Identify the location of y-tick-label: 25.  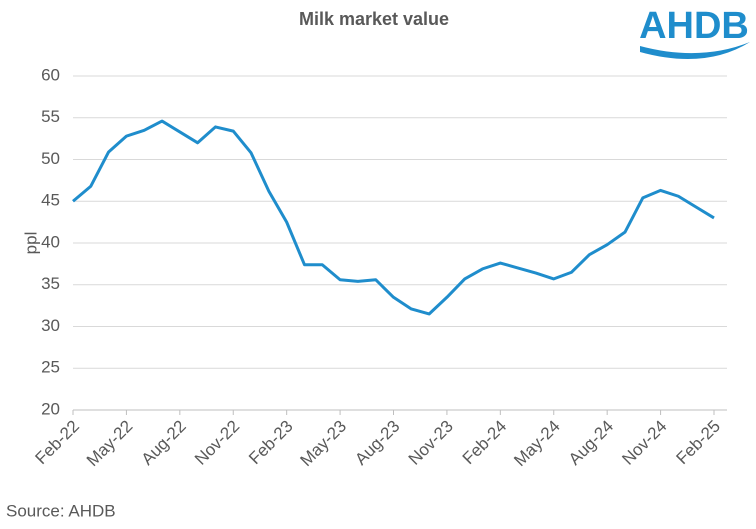
(50, 367).